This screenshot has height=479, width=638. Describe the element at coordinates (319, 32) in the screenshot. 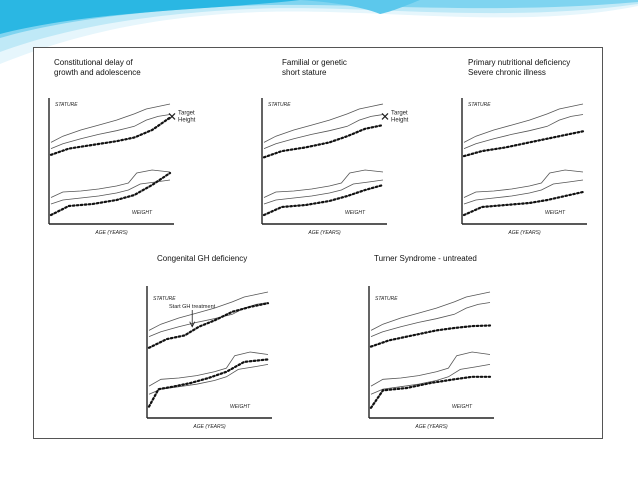

I see `decorative-wave-banner` at that location.